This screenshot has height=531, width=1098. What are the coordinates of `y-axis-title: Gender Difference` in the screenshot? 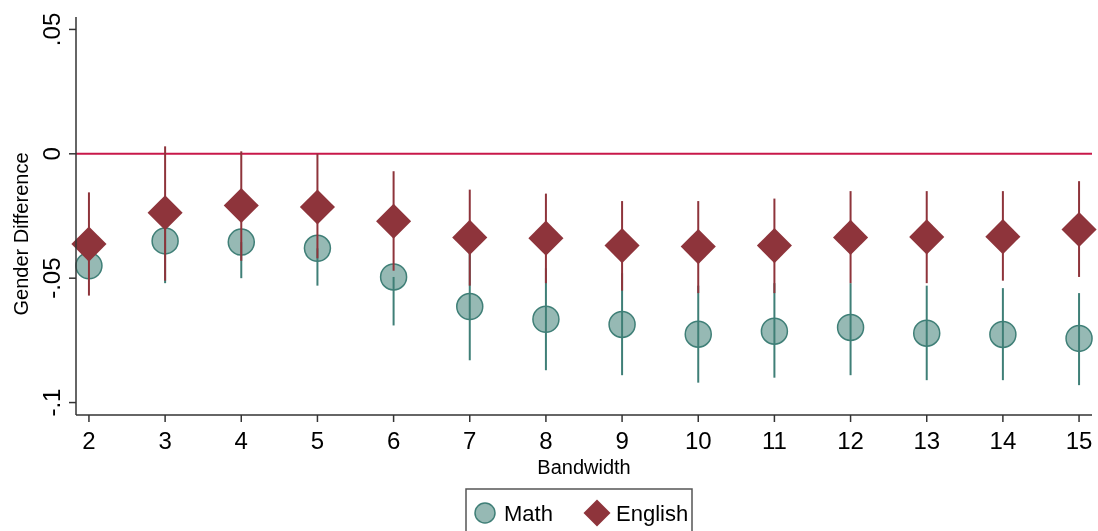 It's located at (21, 234).